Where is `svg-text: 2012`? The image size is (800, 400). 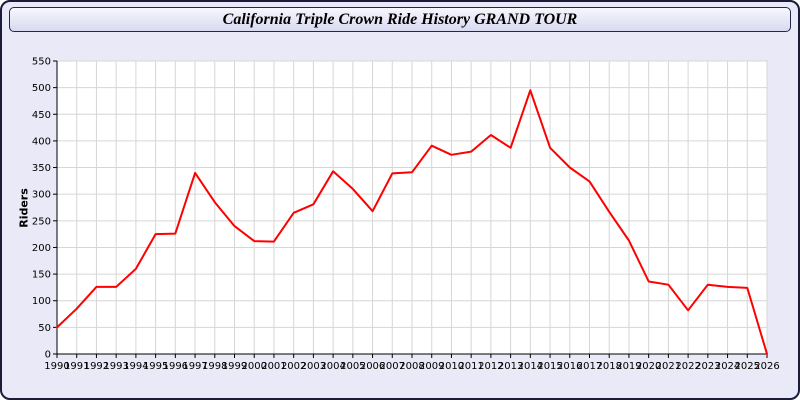 svg-text: 2012 is located at coordinates (490, 366).